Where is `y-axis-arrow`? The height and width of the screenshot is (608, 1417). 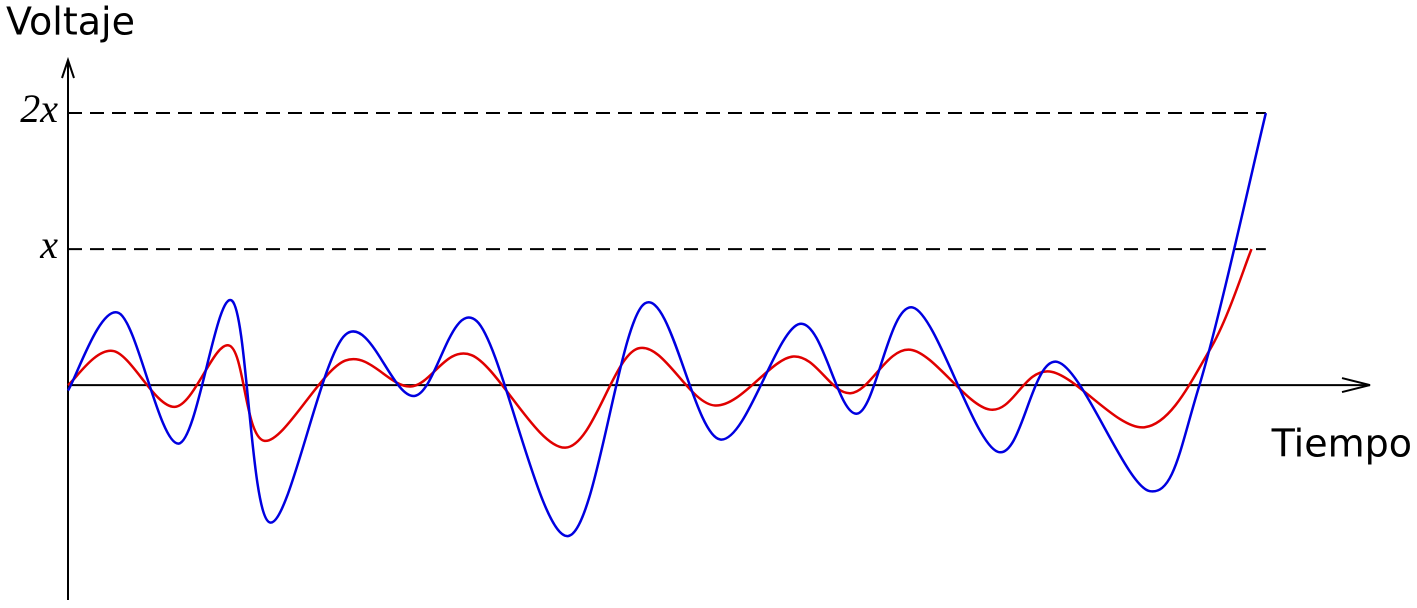 y-axis-arrow is located at coordinates (68, 67).